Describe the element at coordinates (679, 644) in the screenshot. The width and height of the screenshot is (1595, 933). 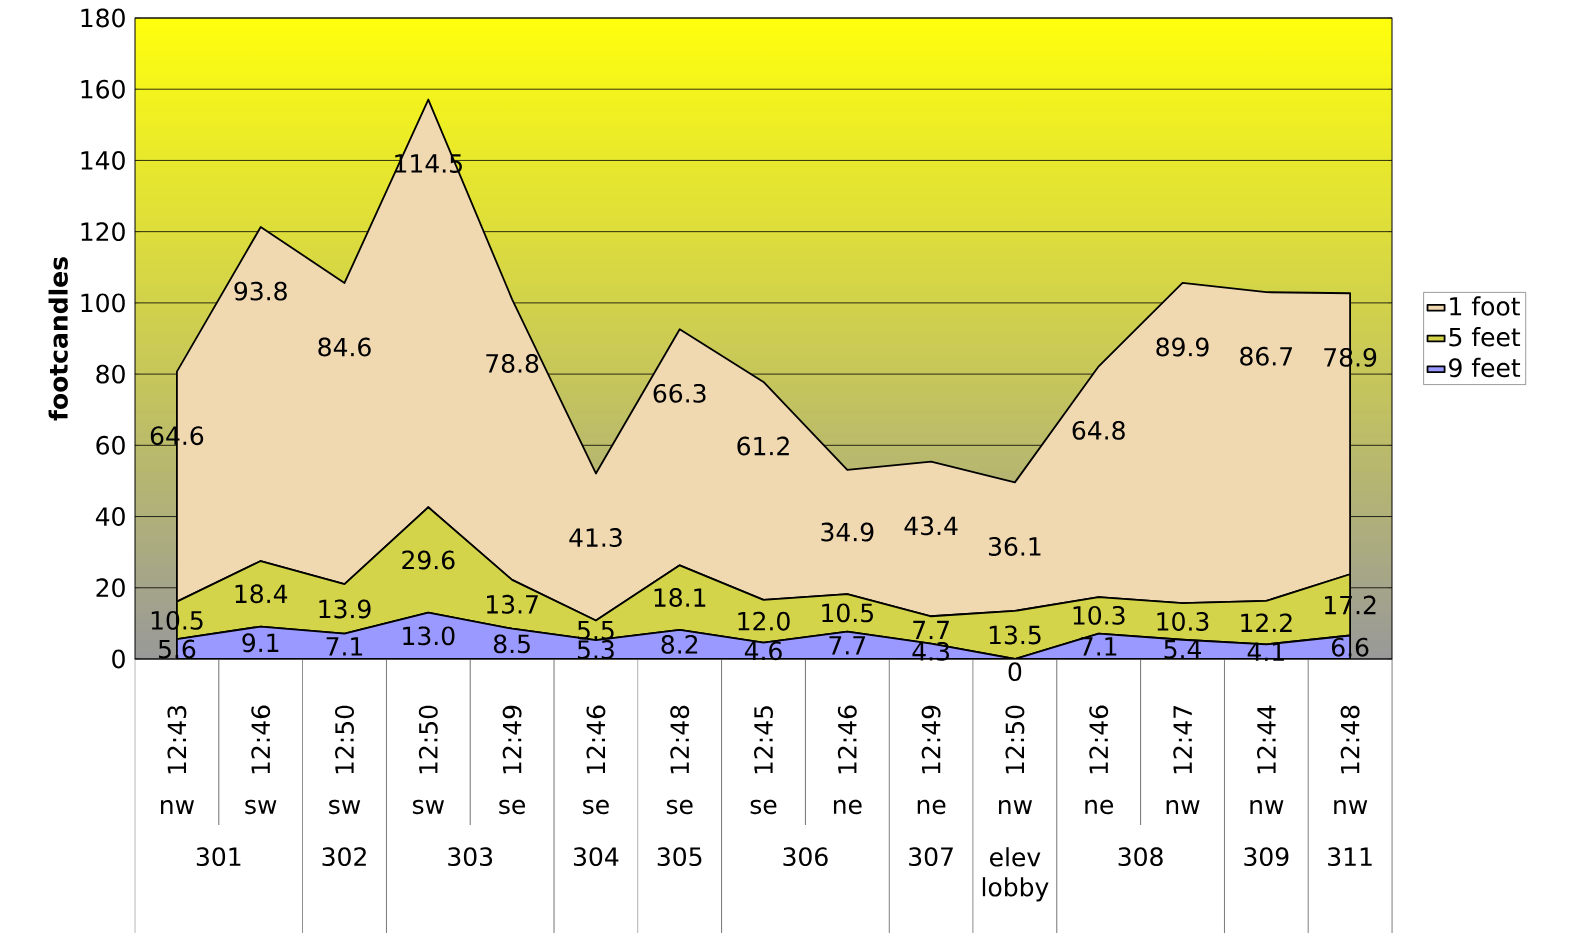
I see `data-label: 8.2` at that location.